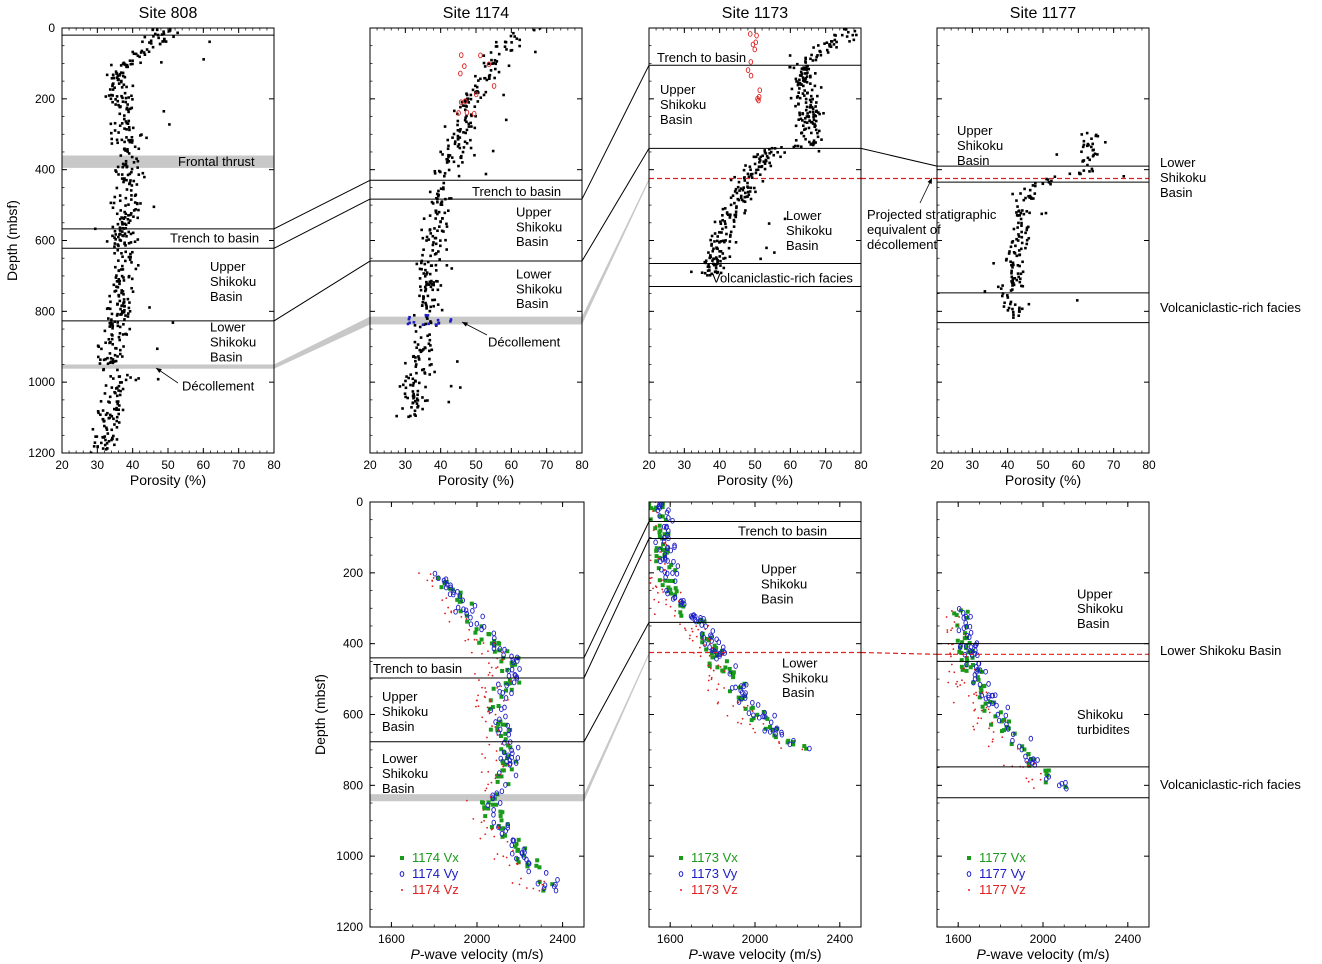 This screenshot has height=964, width=1322. What do you see at coordinates (477, 798) in the screenshot?
I see `band` at bounding box center [477, 798].